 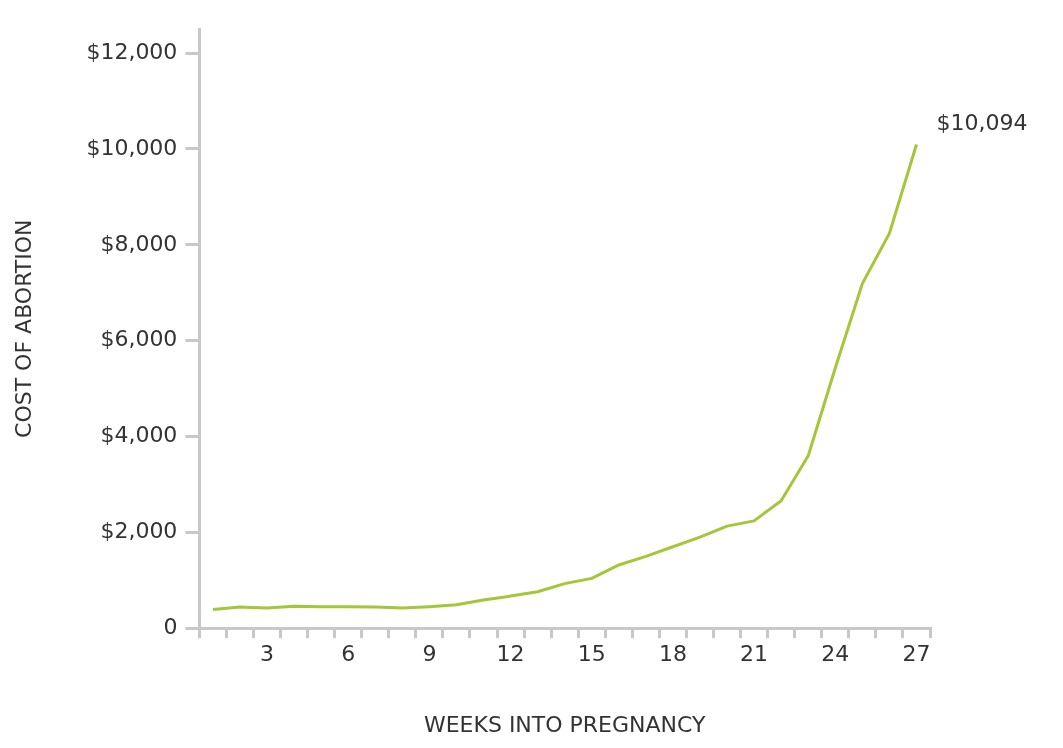 I want to click on x-tick-label: 24, so click(x=835, y=654).